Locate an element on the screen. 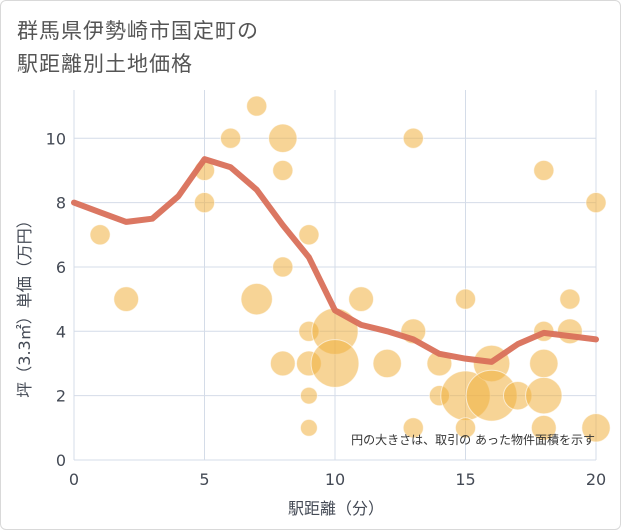  y-tick-label: 4 is located at coordinates (61, 331).